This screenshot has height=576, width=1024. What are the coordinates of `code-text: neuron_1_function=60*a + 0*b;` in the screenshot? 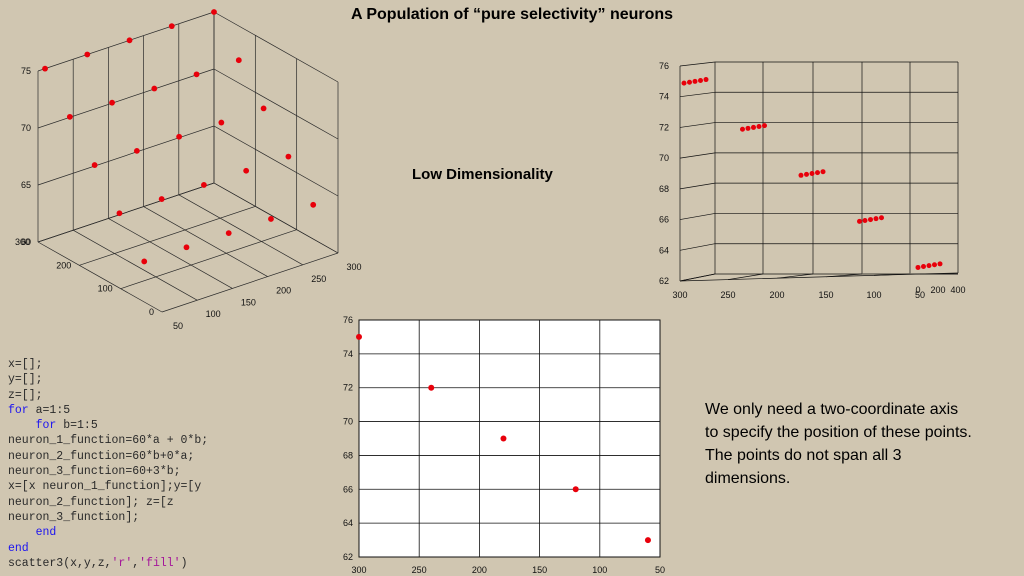 It's located at (108, 441).